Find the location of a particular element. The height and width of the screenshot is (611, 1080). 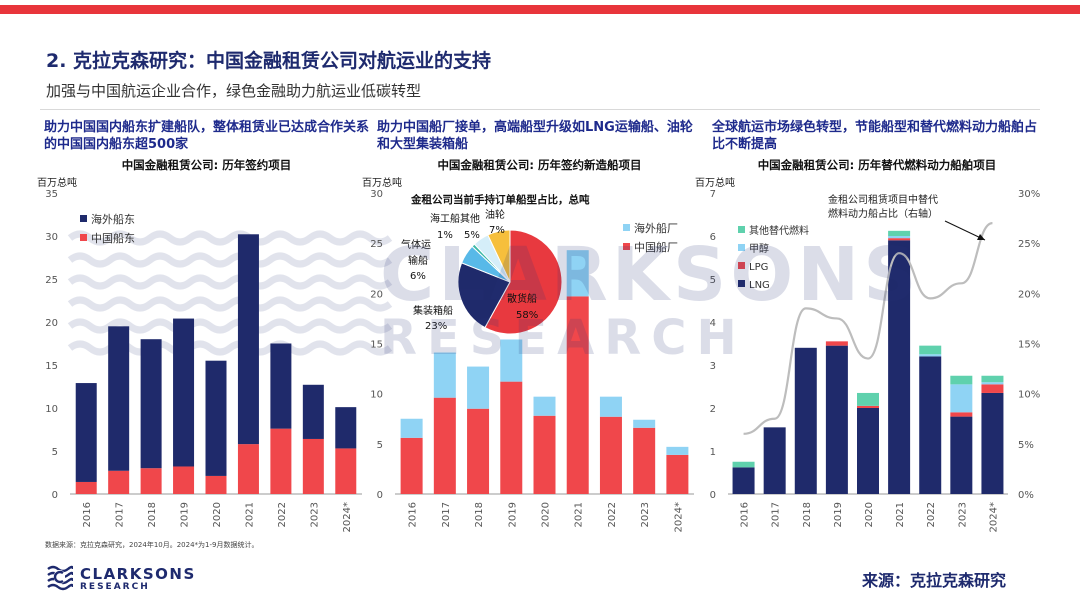

pie-label-offshore: 海工船 is located at coordinates (445, 218).